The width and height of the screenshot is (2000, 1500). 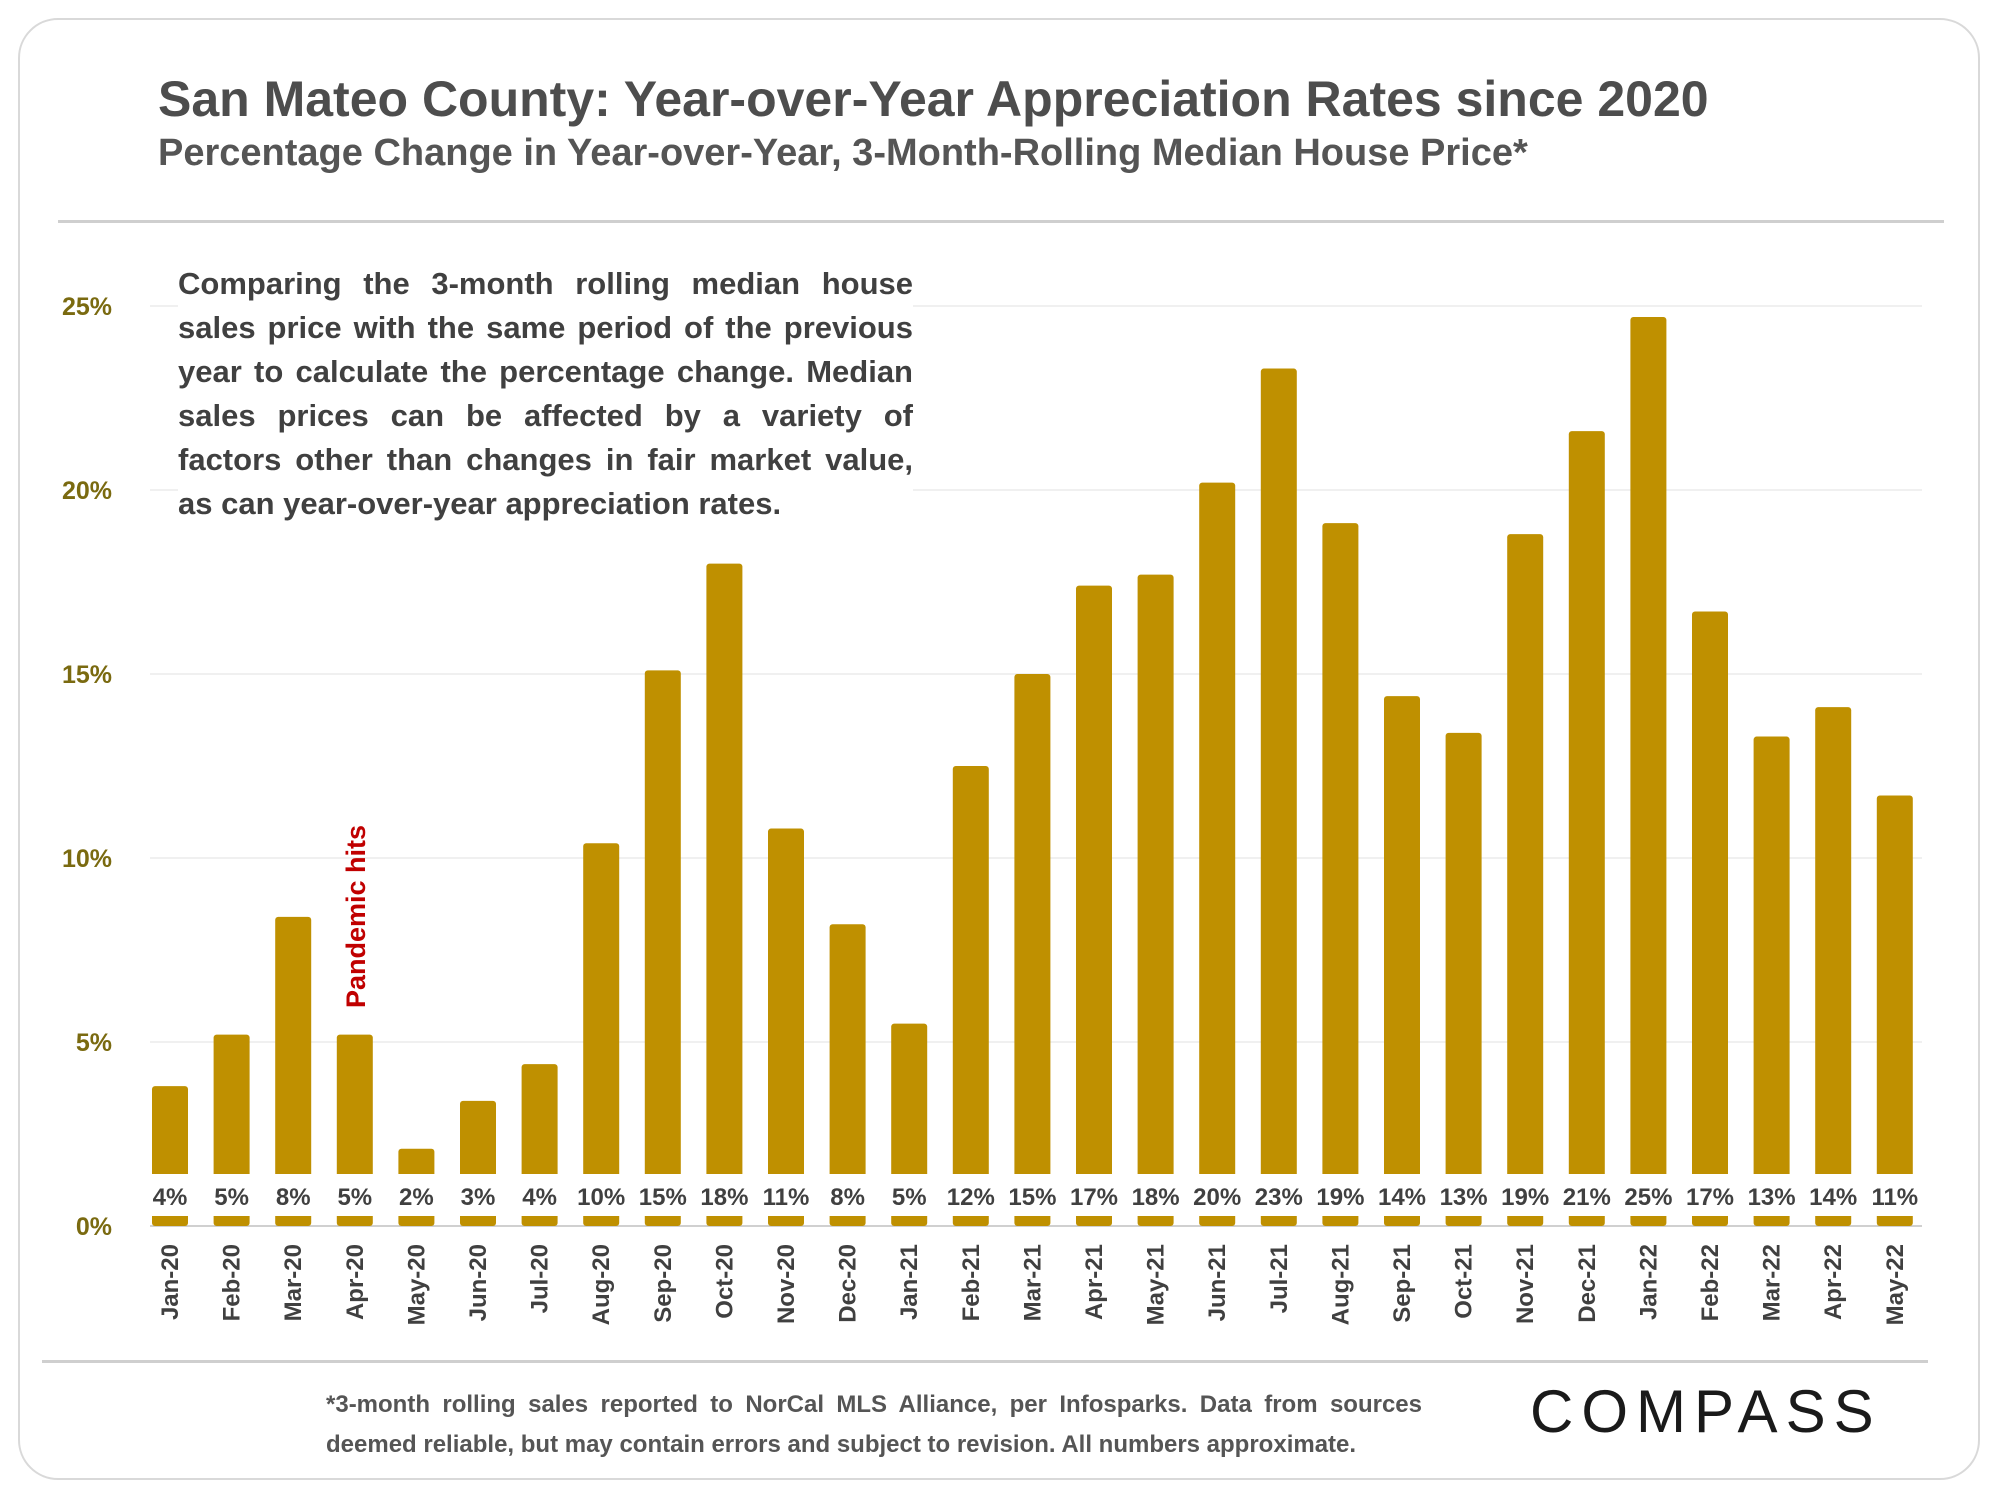 I want to click on pandemic-annotation: Pandemic hits, so click(x=356, y=916).